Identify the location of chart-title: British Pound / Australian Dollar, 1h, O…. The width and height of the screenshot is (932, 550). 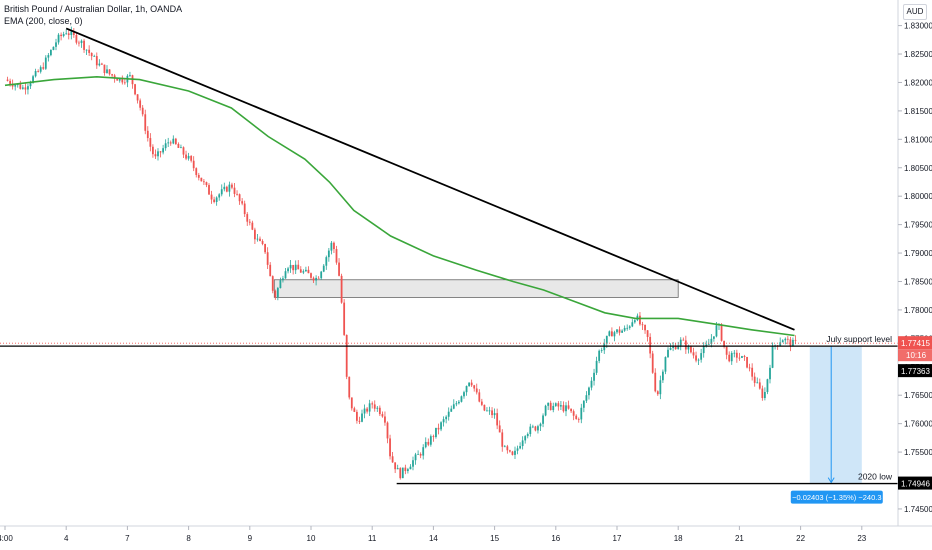
(93, 9).